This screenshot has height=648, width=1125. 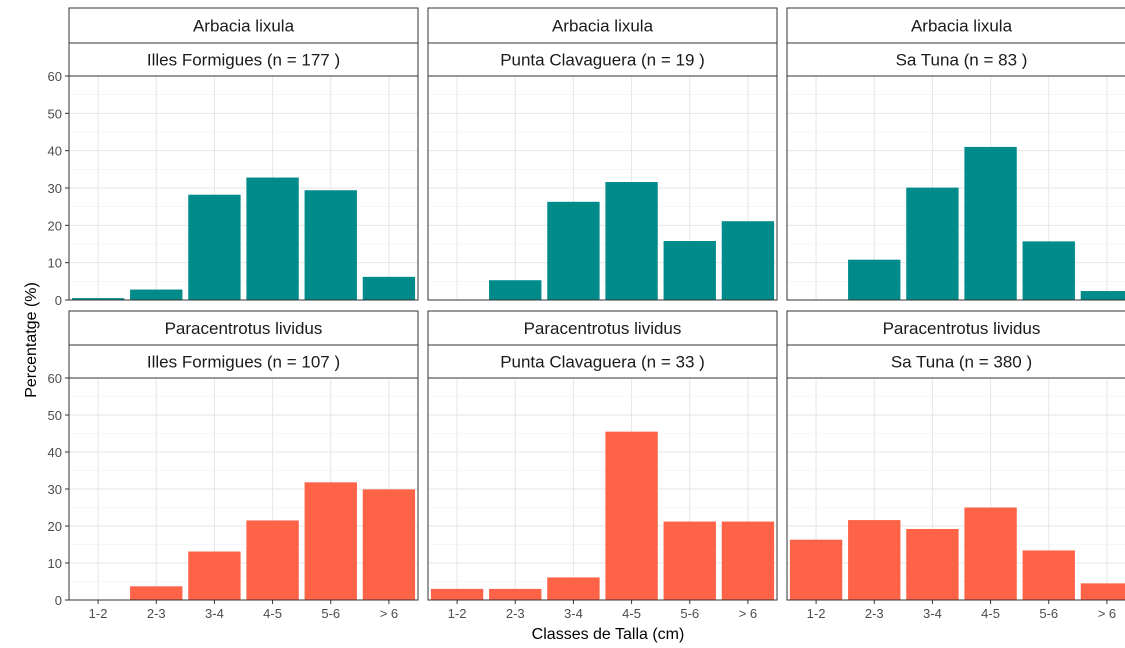 I want to click on x-axis-title: Classes de Talla (cm), so click(x=608, y=634).